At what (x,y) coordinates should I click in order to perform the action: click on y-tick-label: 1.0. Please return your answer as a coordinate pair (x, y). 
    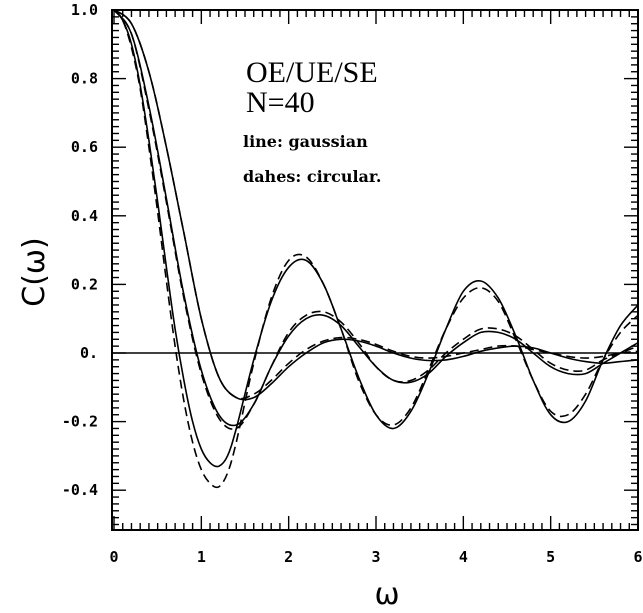
    Looking at the image, I should click on (84, 10).